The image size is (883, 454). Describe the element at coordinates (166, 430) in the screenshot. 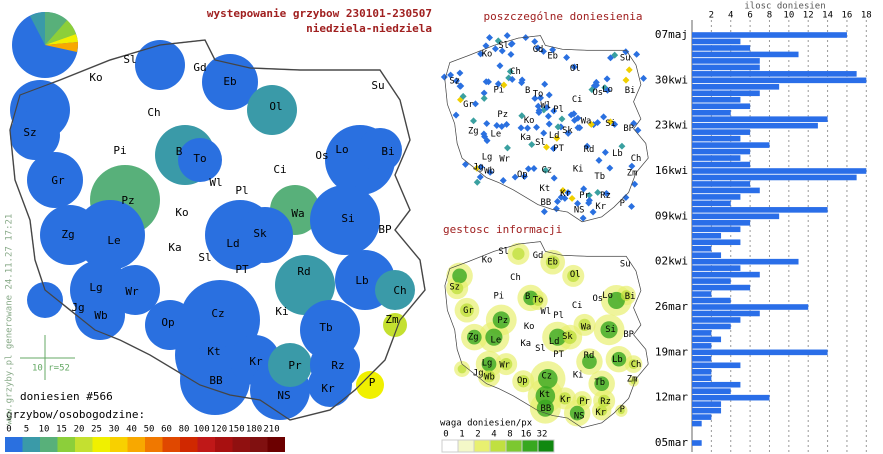

I see `legend-tick: 60` at that location.